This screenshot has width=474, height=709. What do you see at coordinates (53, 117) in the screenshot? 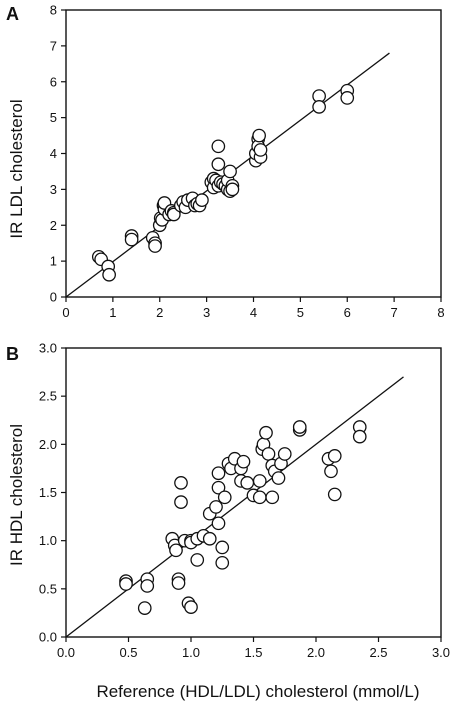
I see `panel-a-y-tick-label: 5` at bounding box center [53, 117].